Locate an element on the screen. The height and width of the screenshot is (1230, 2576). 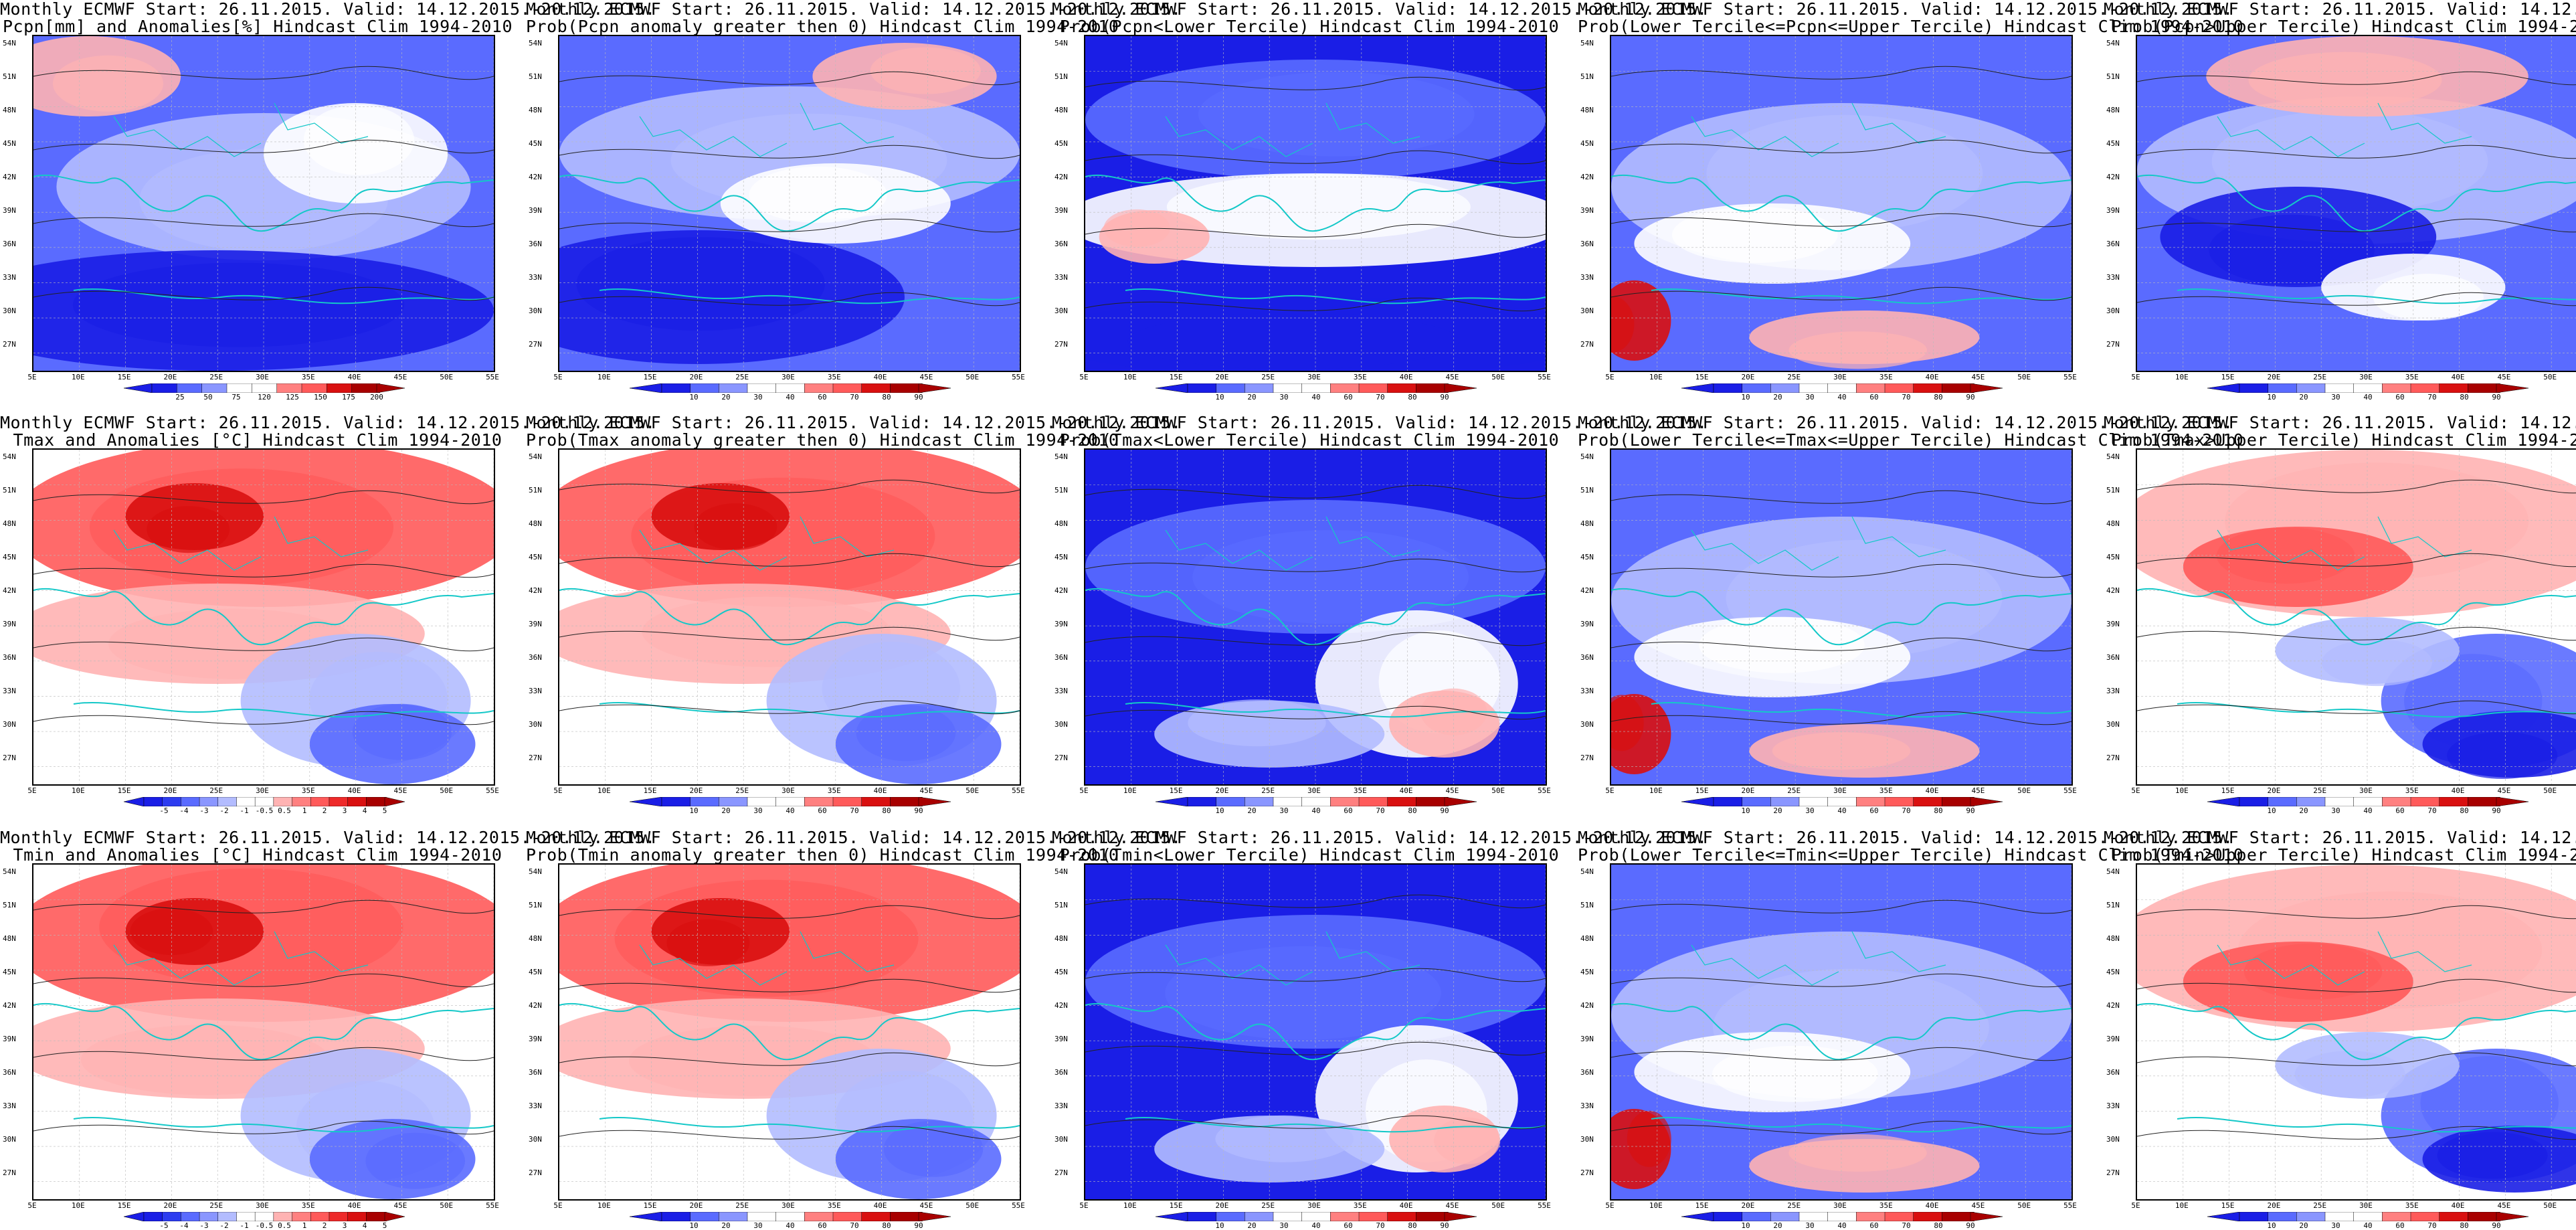
colorbar-tick-label: 80 is located at coordinates (1938, 810).